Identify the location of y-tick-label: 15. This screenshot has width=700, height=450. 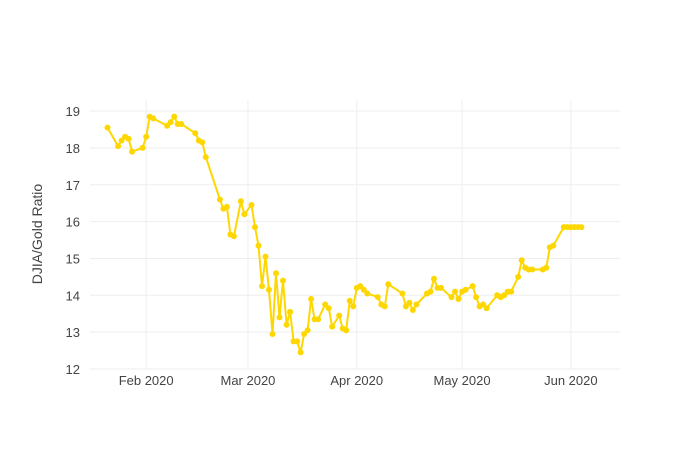
(73, 258).